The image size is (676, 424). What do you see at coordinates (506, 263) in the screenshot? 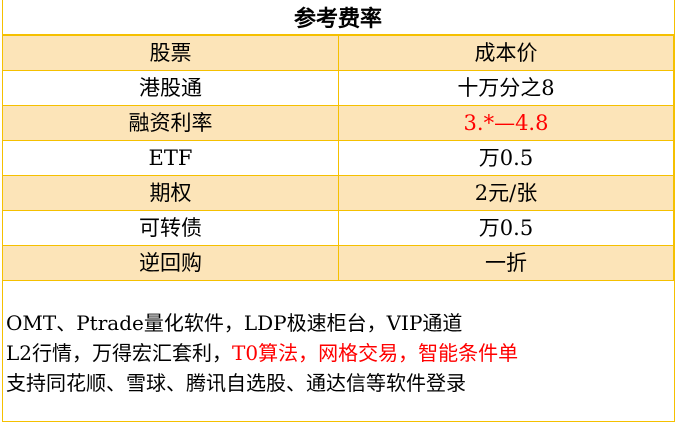
I see `row-value: 一折` at bounding box center [506, 263].